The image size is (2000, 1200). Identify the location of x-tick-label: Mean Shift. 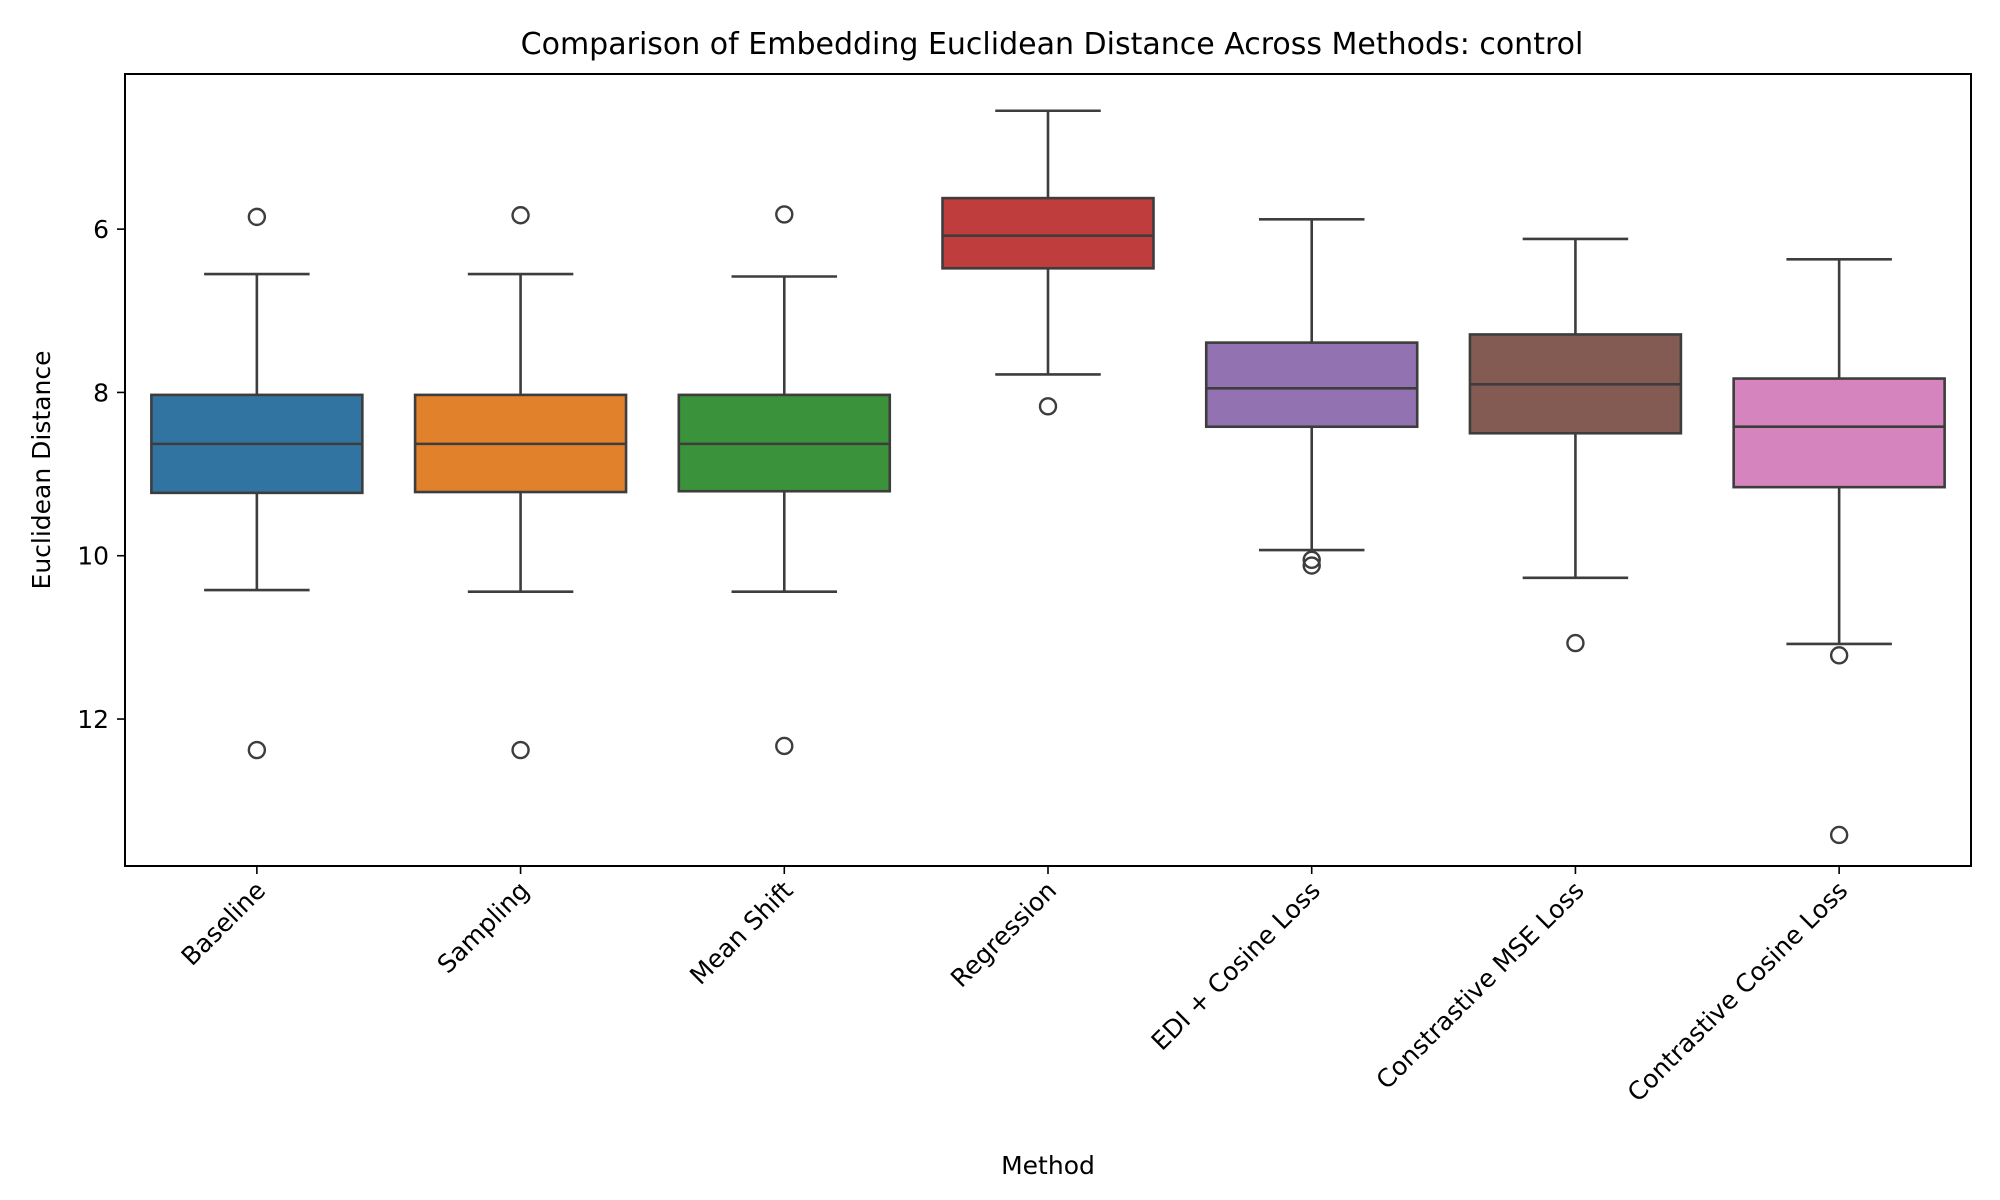
(741, 933).